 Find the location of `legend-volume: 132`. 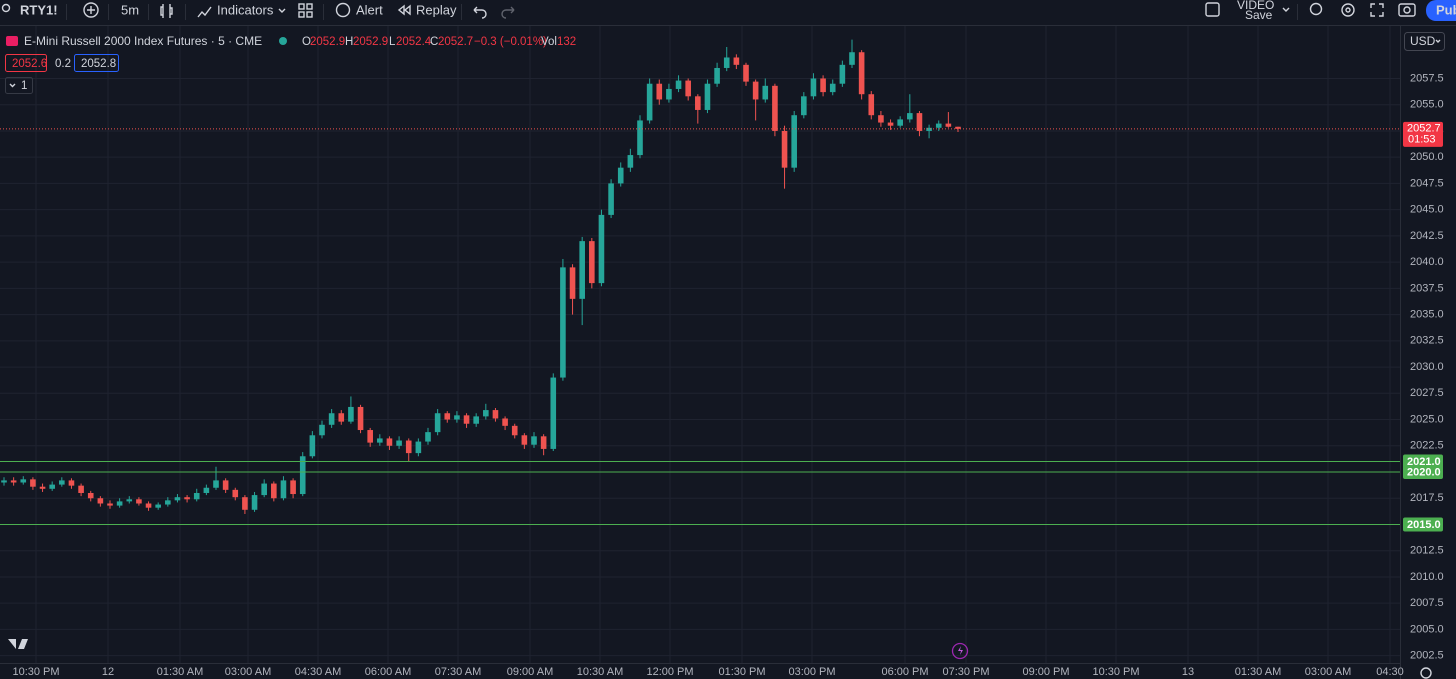

legend-volume: 132 is located at coordinates (566, 42).